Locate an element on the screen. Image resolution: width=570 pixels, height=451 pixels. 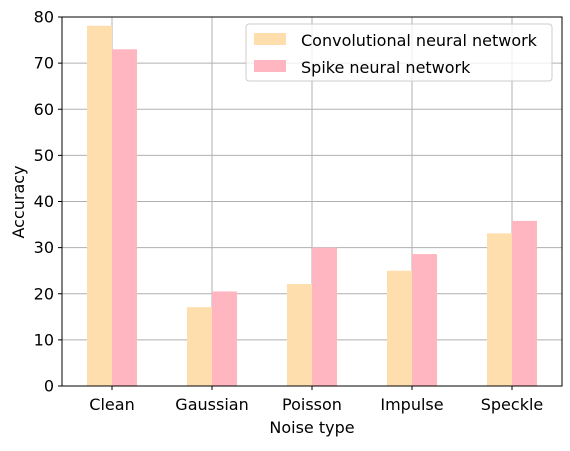
x-tick-label: Gaussian is located at coordinates (211, 404).